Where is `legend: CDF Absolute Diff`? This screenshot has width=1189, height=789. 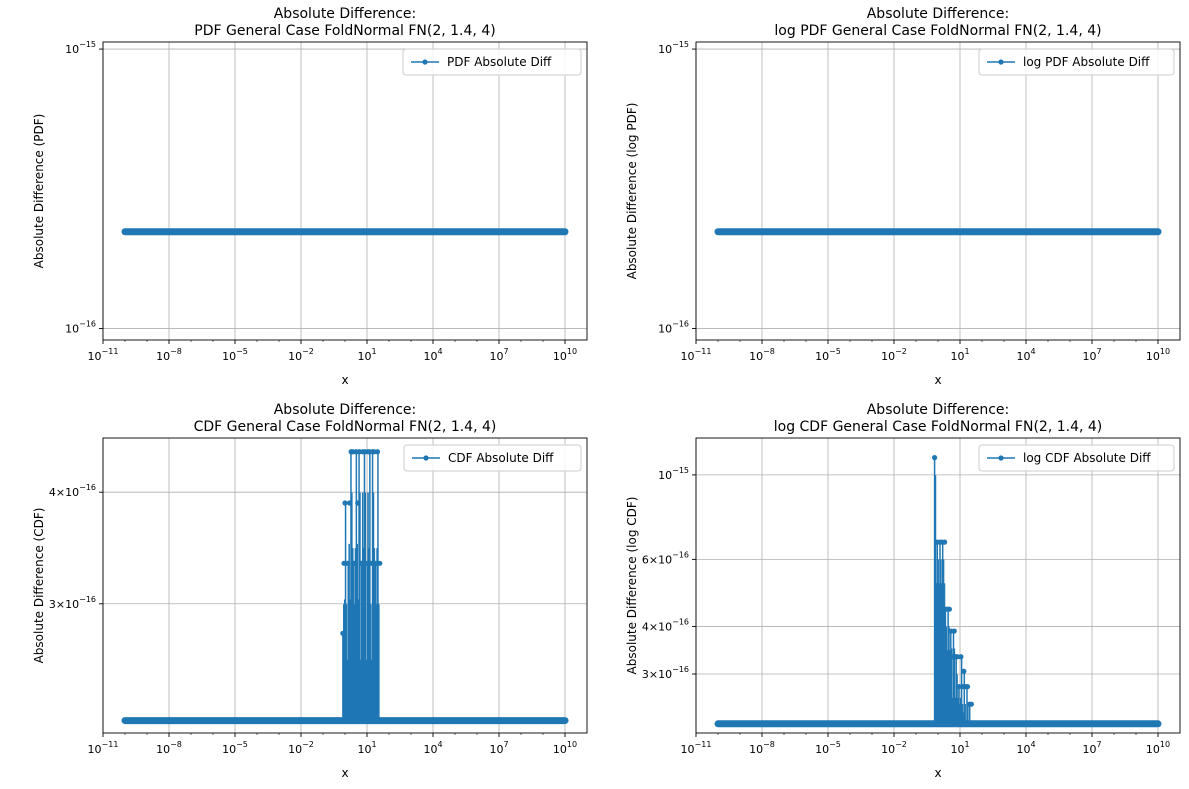
legend: CDF Absolute Diff is located at coordinates (492, 458).